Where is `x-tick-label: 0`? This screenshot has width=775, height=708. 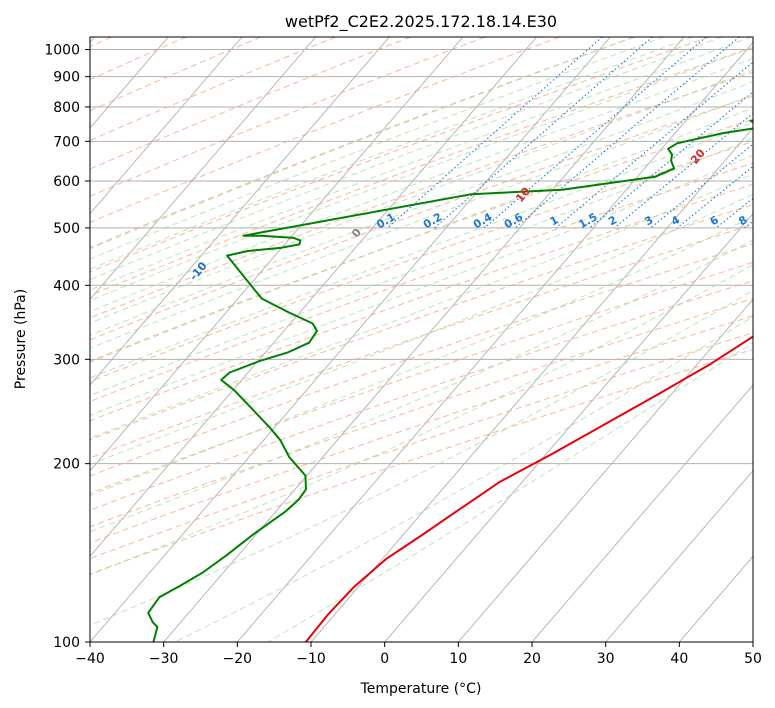 x-tick-label: 0 is located at coordinates (384, 659).